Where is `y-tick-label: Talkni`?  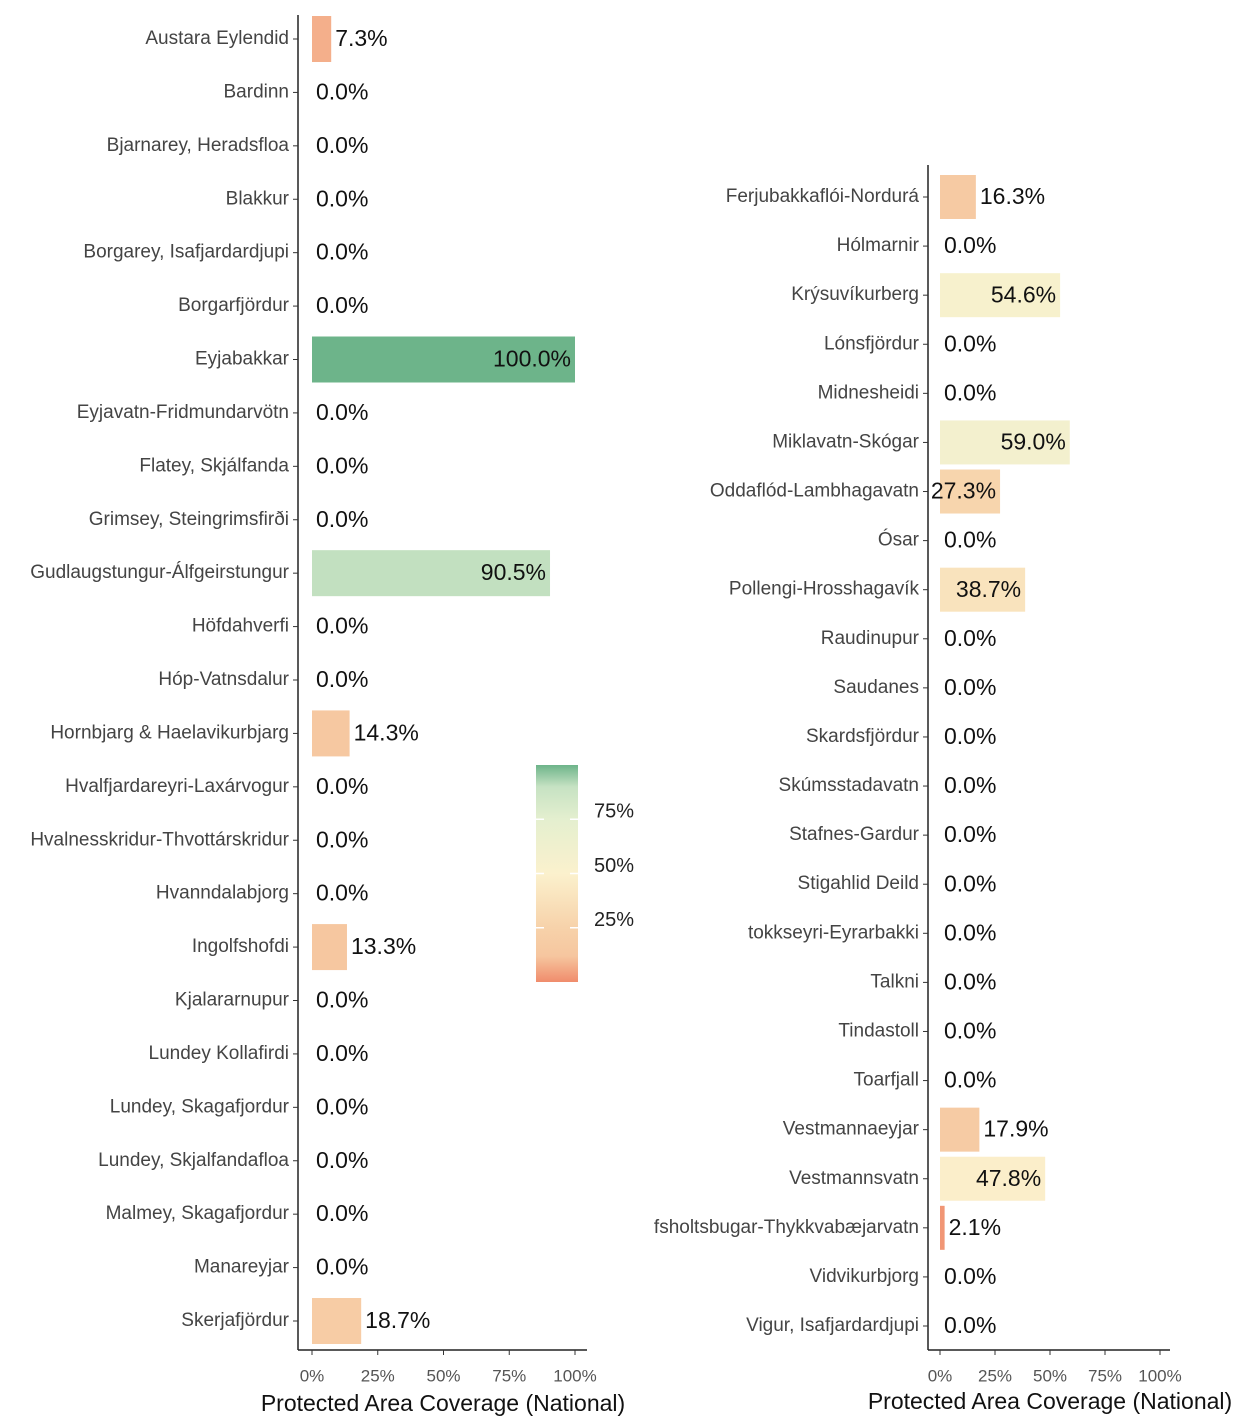 y-tick-label: Talkni is located at coordinates (894, 981).